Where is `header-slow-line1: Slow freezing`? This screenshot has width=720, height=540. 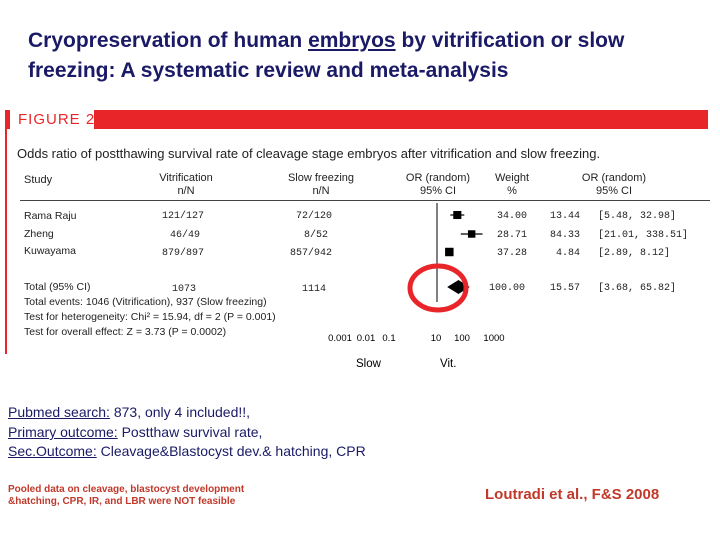 header-slow-line1: Slow freezing is located at coordinates (321, 178).